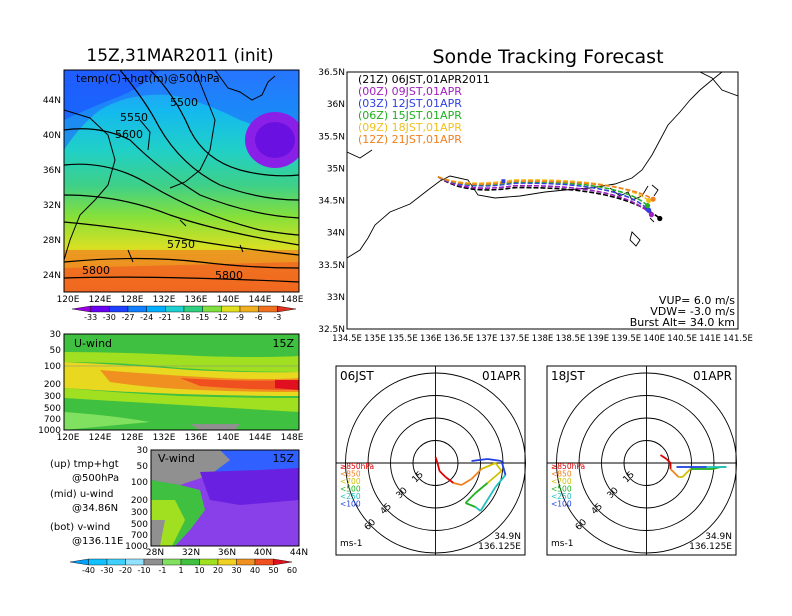 The height and width of the screenshot is (616, 792). I want to click on lon-tick-label: 144E, so click(260, 300).